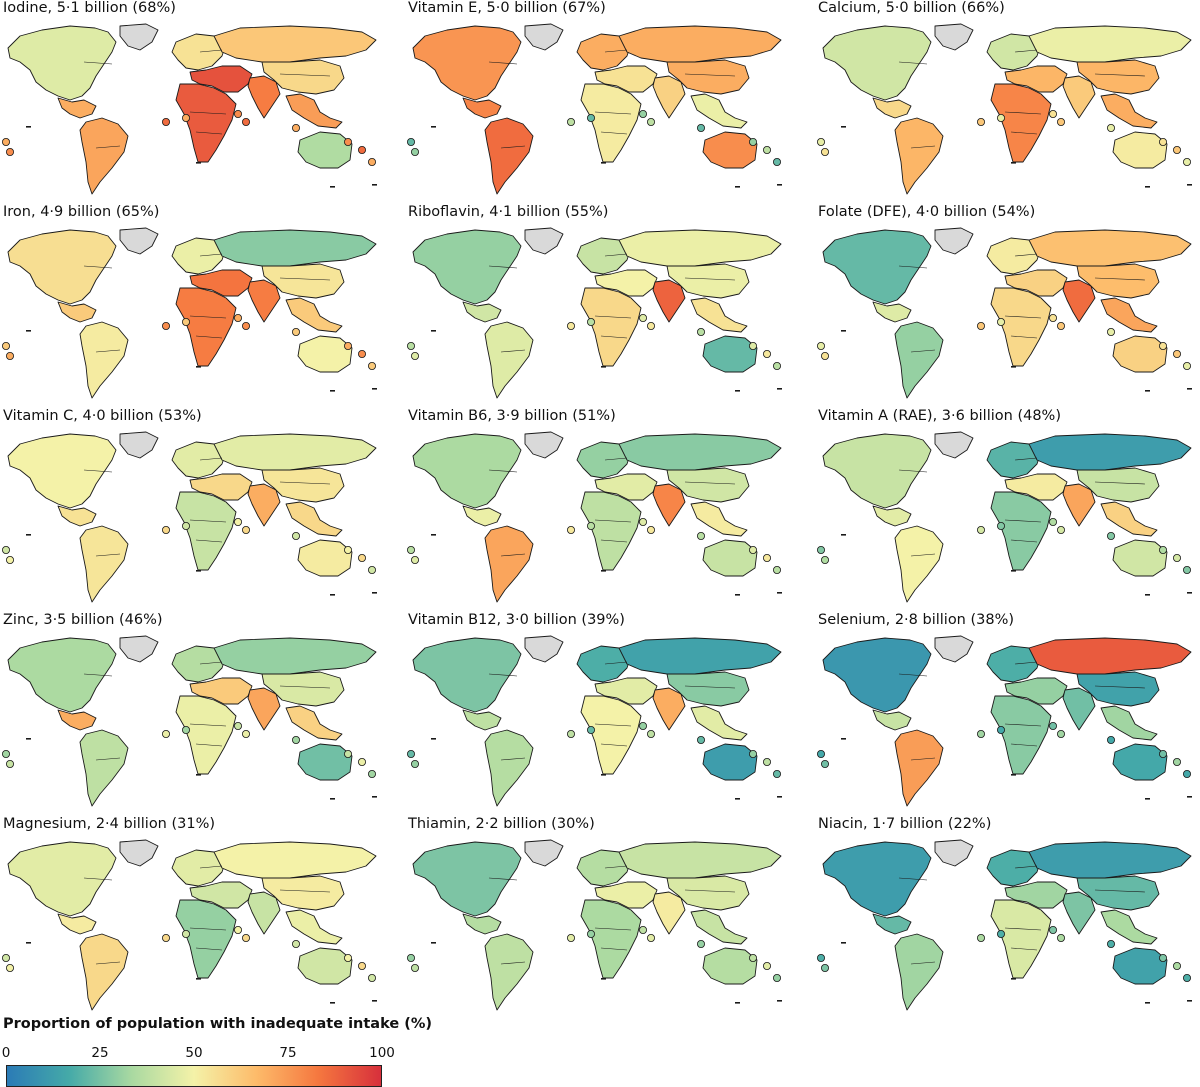 The image size is (1200, 1087). What do you see at coordinates (81, 212) in the screenshot?
I see `map-title: Iron, 4·9 billion (65%)` at bounding box center [81, 212].